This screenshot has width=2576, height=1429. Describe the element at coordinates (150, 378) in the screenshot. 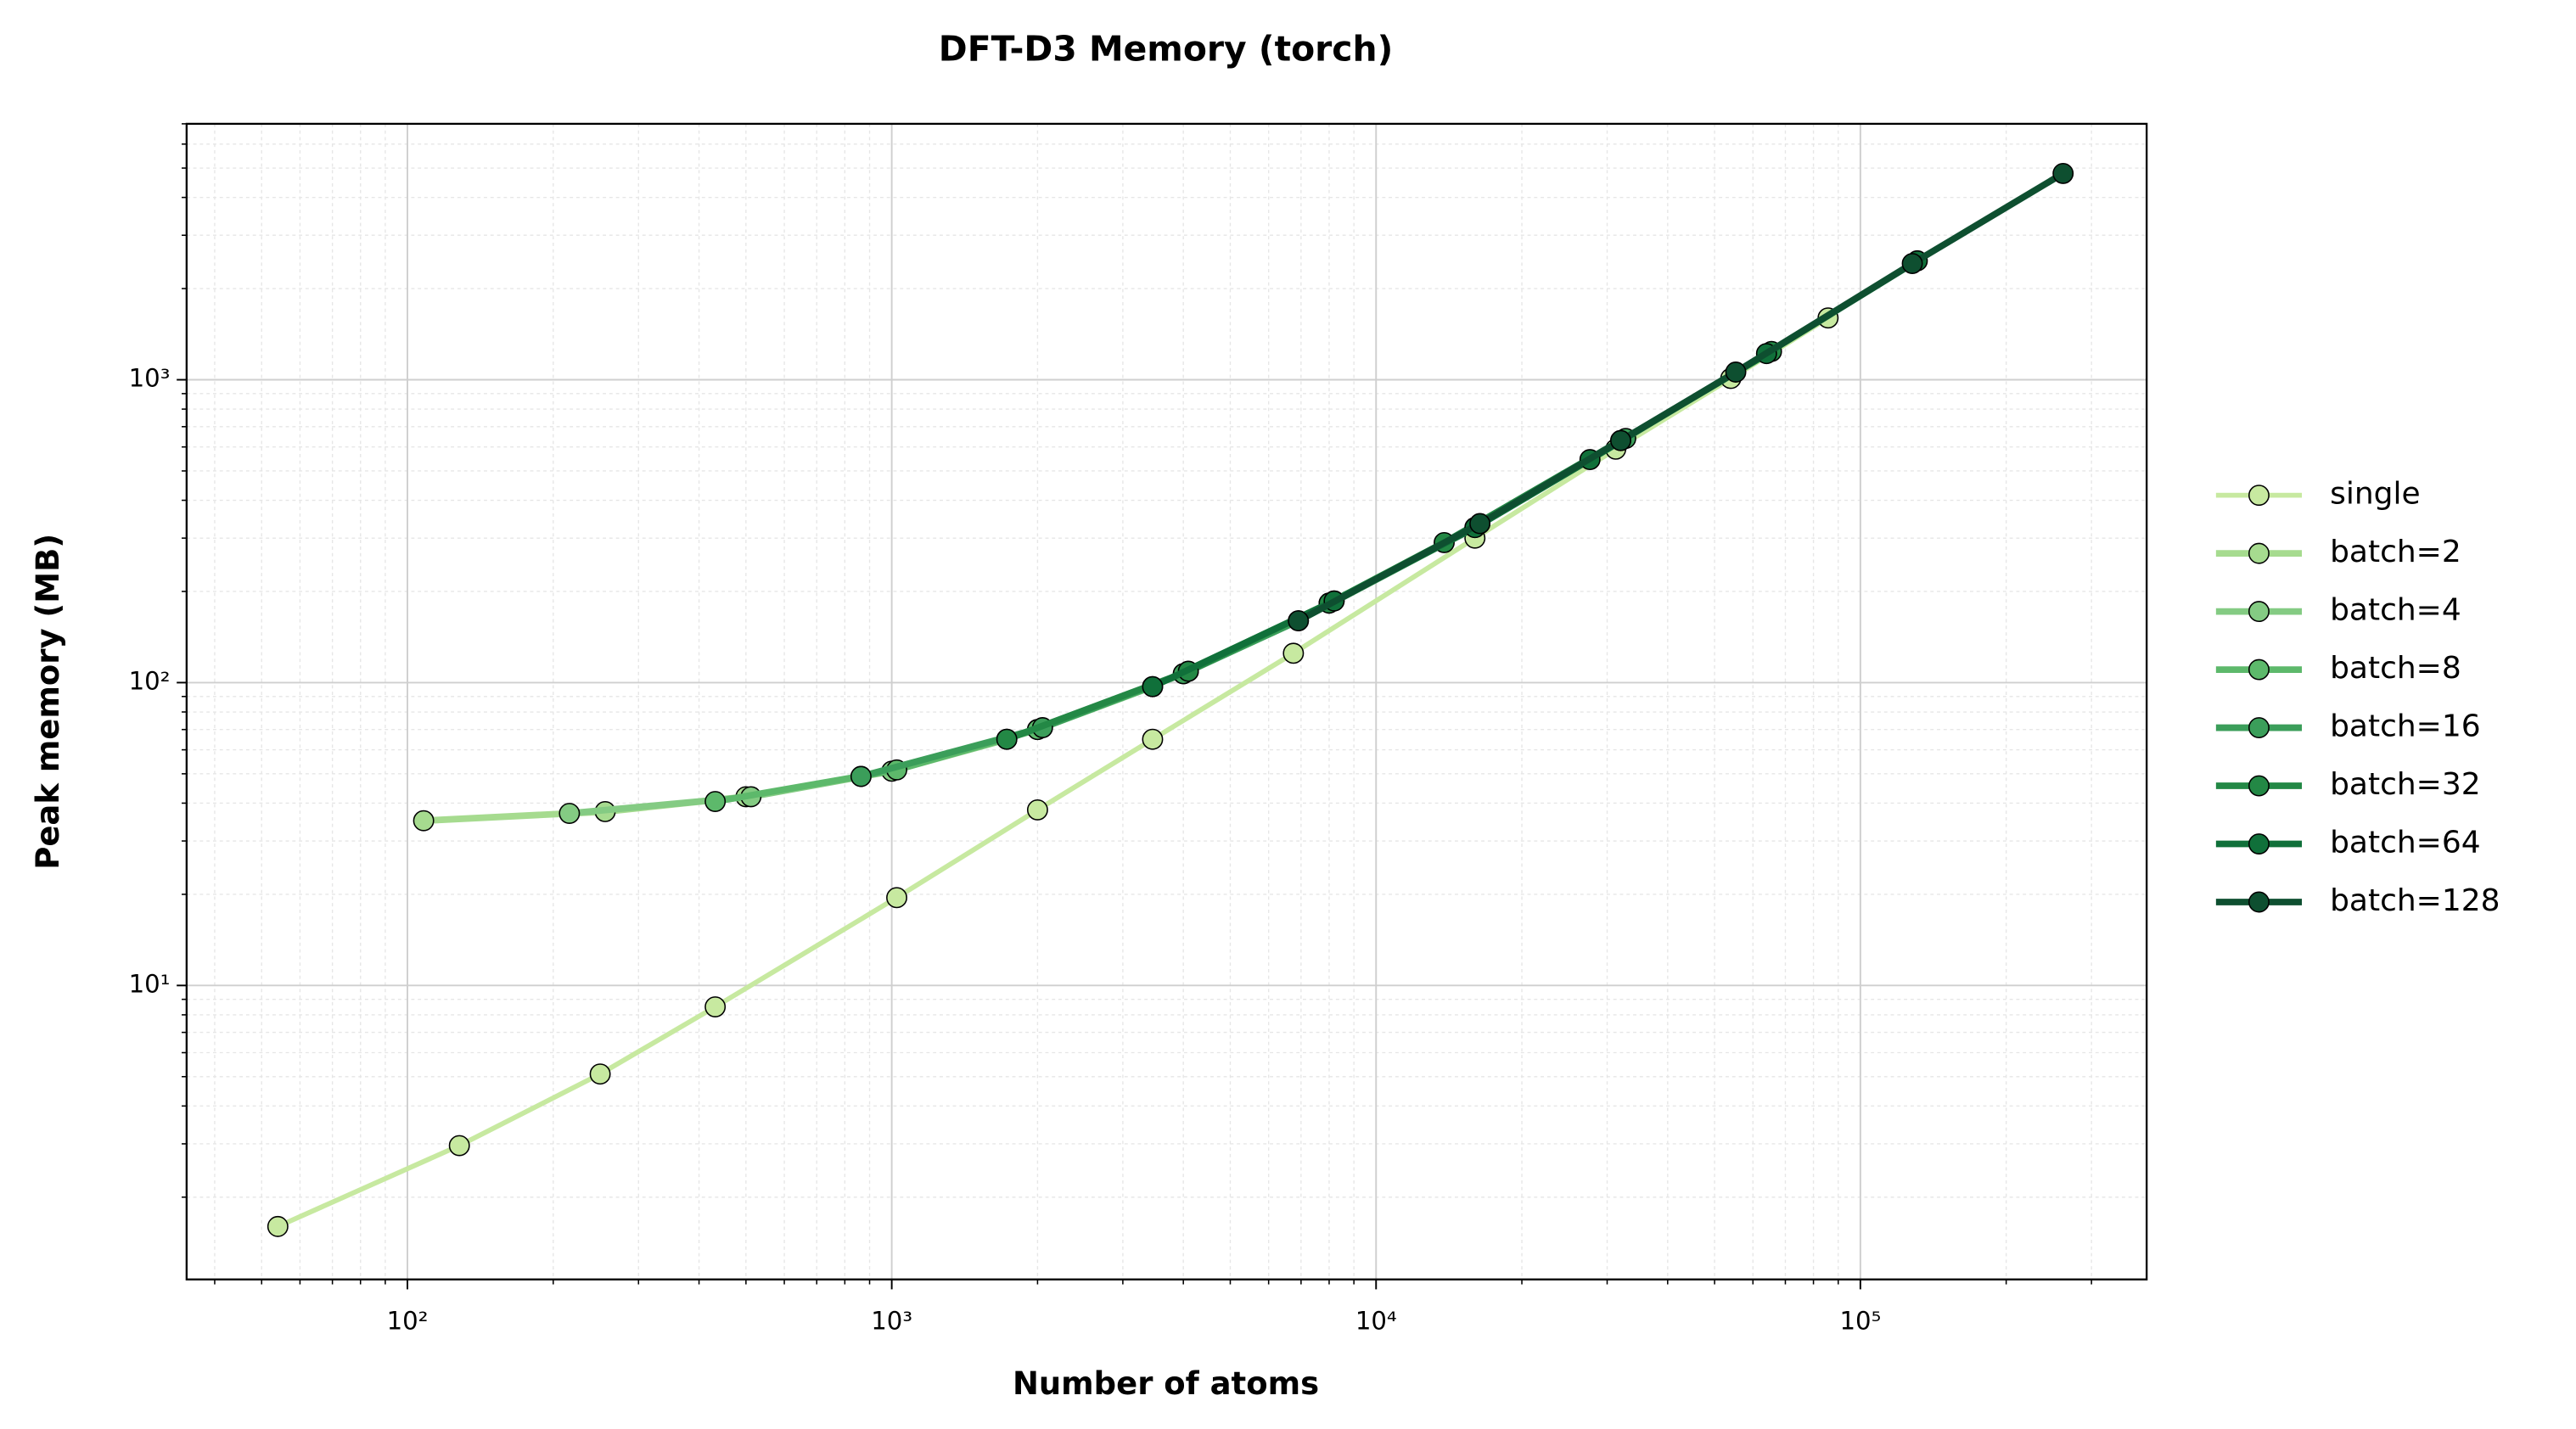

I see `y-tick-label: 10³` at that location.